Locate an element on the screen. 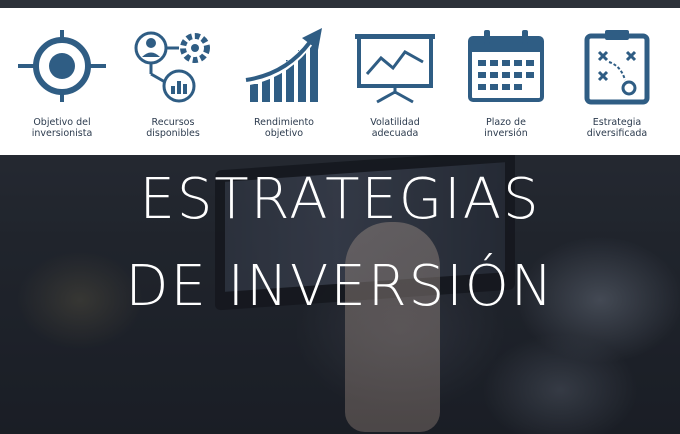 The height and width of the screenshot is (434, 680). growth-chart-icon is located at coordinates (283, 65).